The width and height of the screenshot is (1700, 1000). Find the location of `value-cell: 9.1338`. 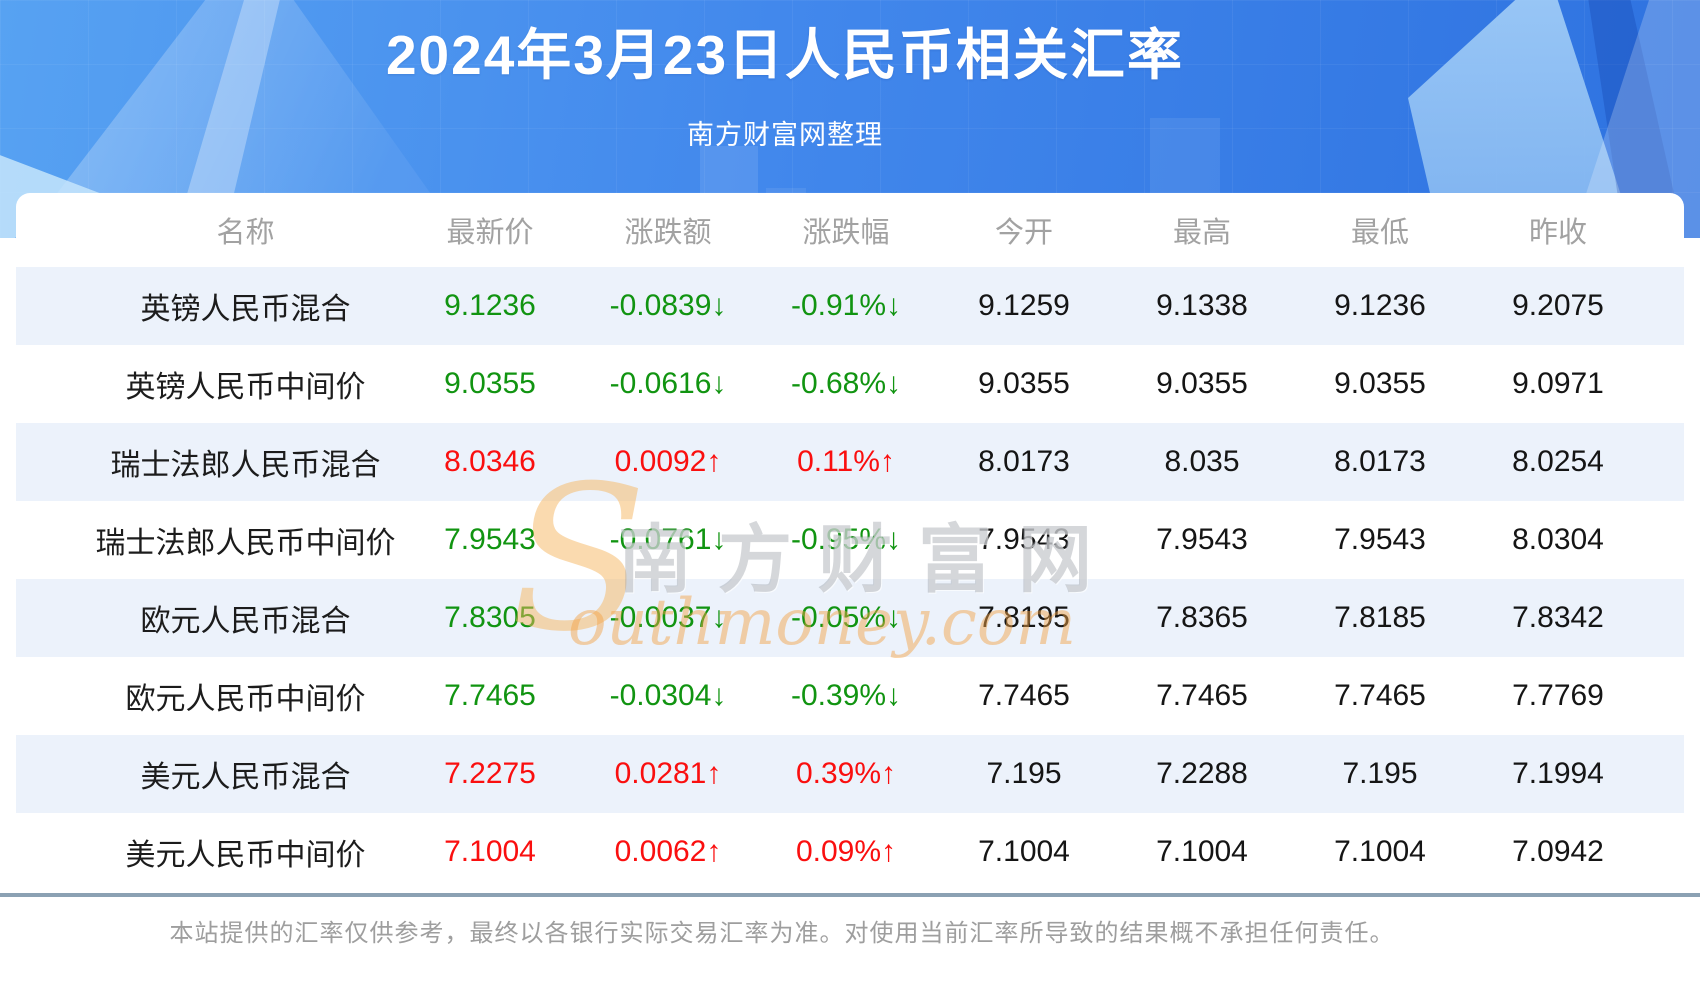

value-cell: 9.1338 is located at coordinates (1202, 305).